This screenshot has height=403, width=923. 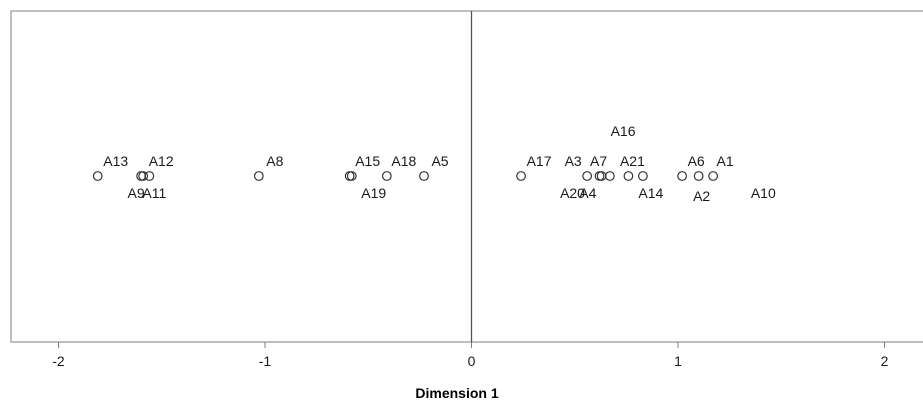 I want to click on point-label-a16: A16, so click(x=623, y=131).